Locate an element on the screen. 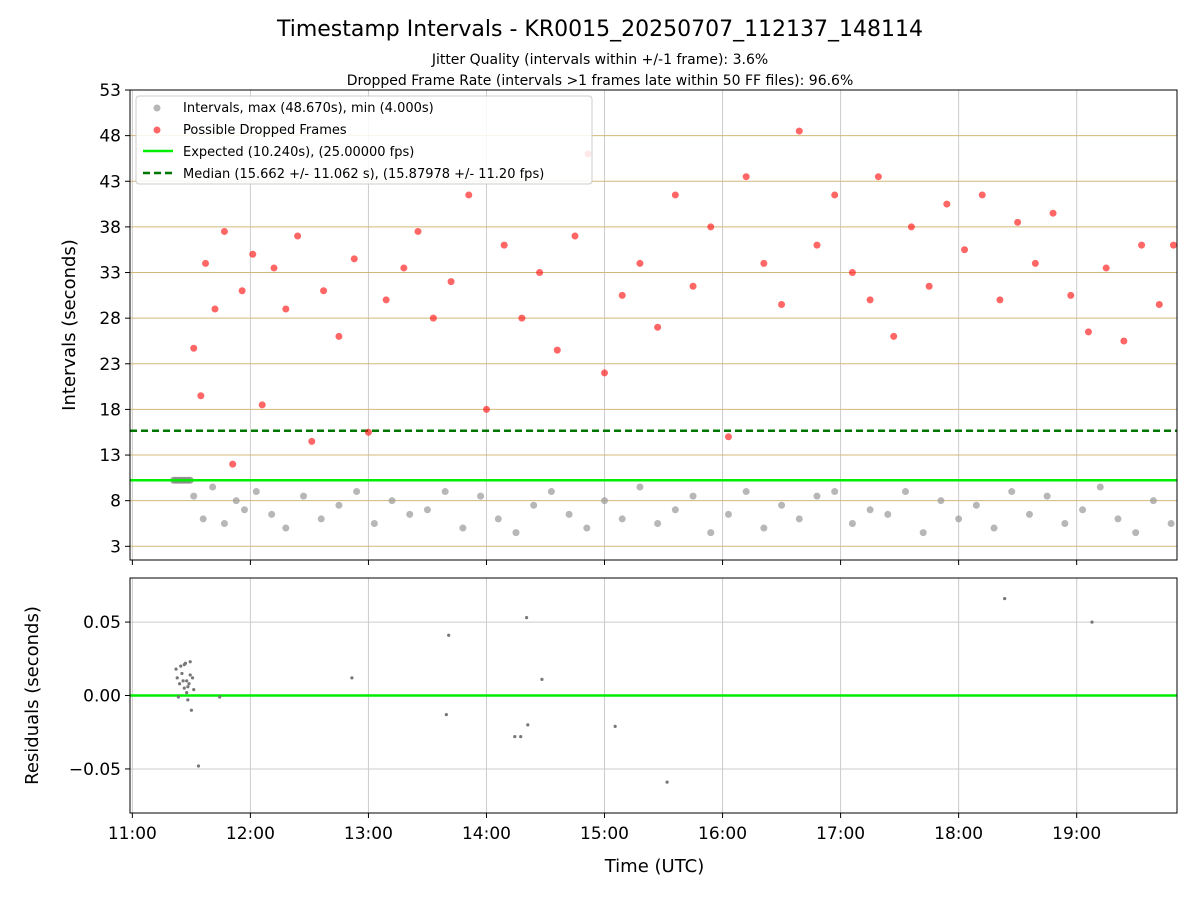 This screenshot has width=1200, height=900. xtick-label: 17:00 is located at coordinates (840, 834).